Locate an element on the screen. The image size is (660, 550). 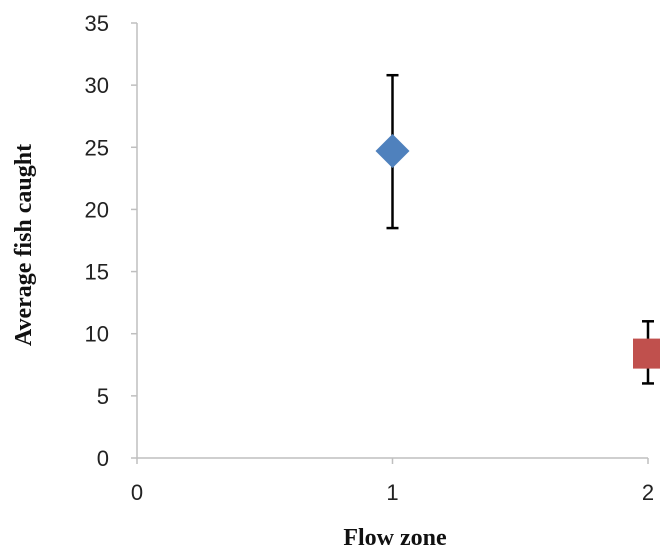
data-point-diamond is located at coordinates (392, 151).